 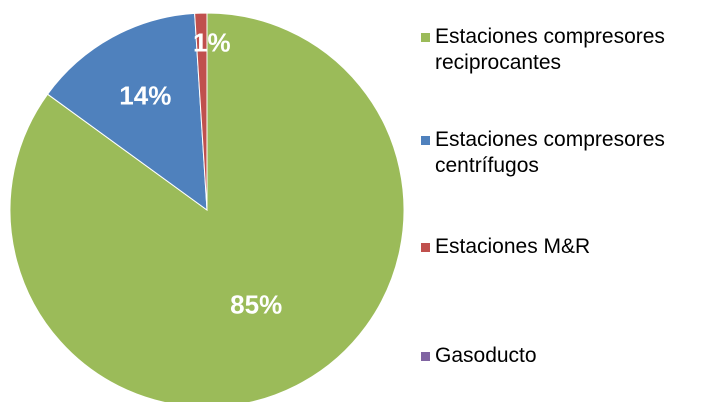 I want to click on data-label: 14%, so click(x=145, y=96).